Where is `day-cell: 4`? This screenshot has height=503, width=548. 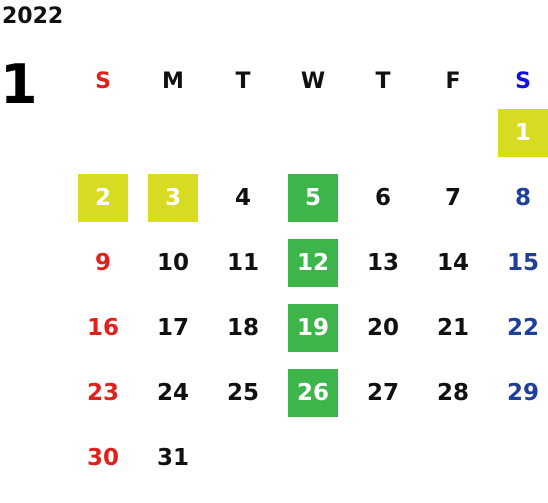
day-cell: 4 is located at coordinates (243, 197).